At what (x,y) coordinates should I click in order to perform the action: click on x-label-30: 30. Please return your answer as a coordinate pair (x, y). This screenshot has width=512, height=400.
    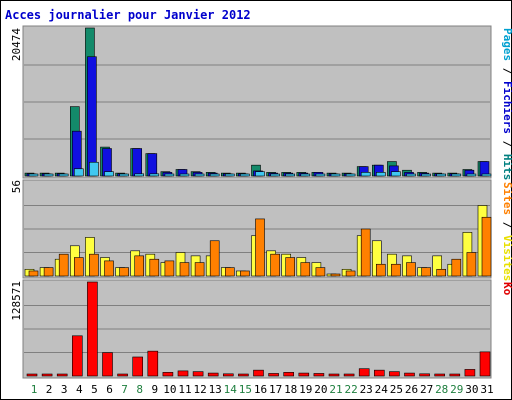
    Looking at the image, I should click on (471, 389).